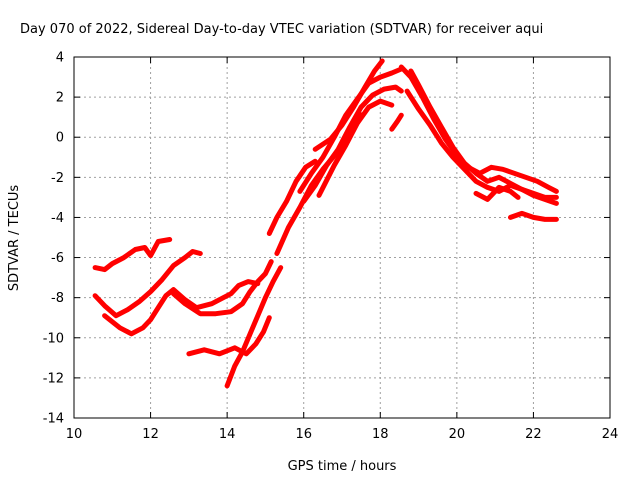 This screenshot has height=480, width=640. I want to click on x-tick-label: 20, so click(457, 434).